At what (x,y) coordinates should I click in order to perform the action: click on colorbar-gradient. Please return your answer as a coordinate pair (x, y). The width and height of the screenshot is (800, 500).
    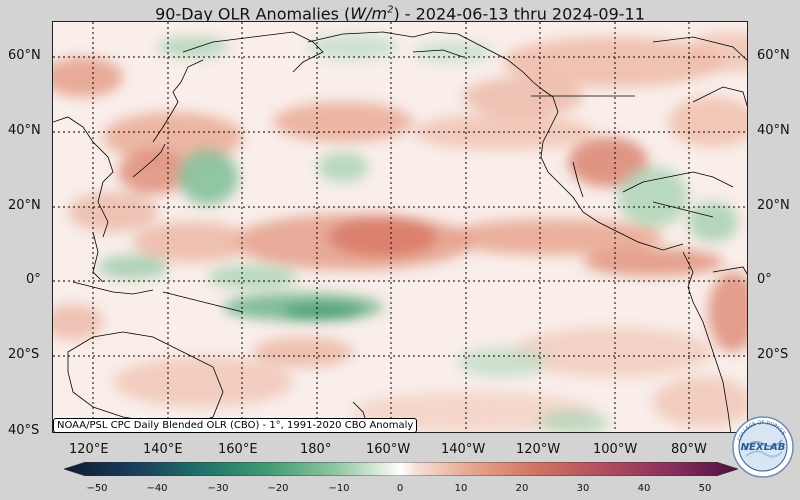
    Looking at the image, I should click on (401, 469).